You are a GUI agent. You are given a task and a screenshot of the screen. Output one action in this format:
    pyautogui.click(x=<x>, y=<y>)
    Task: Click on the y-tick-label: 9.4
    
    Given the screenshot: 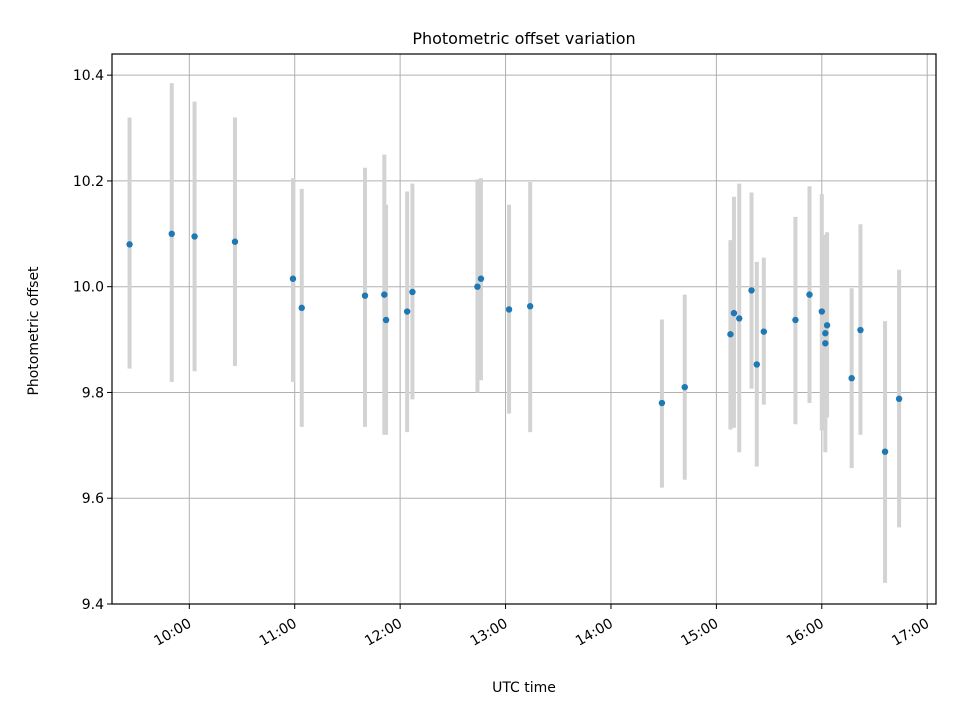 What is the action you would take?
    pyautogui.click(x=93, y=605)
    